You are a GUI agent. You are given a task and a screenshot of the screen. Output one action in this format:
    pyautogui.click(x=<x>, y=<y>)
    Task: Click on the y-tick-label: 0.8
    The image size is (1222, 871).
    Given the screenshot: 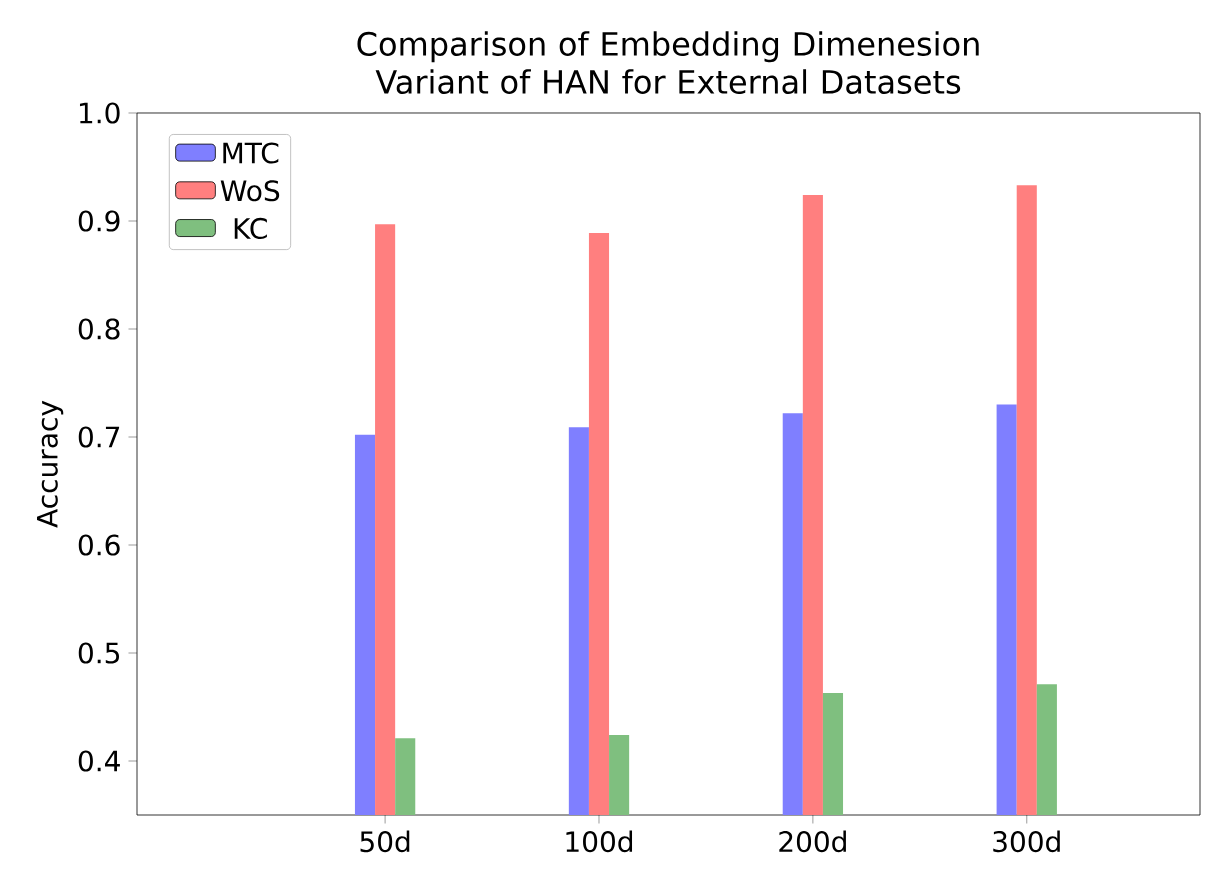 What is the action you would take?
    pyautogui.click(x=99, y=329)
    